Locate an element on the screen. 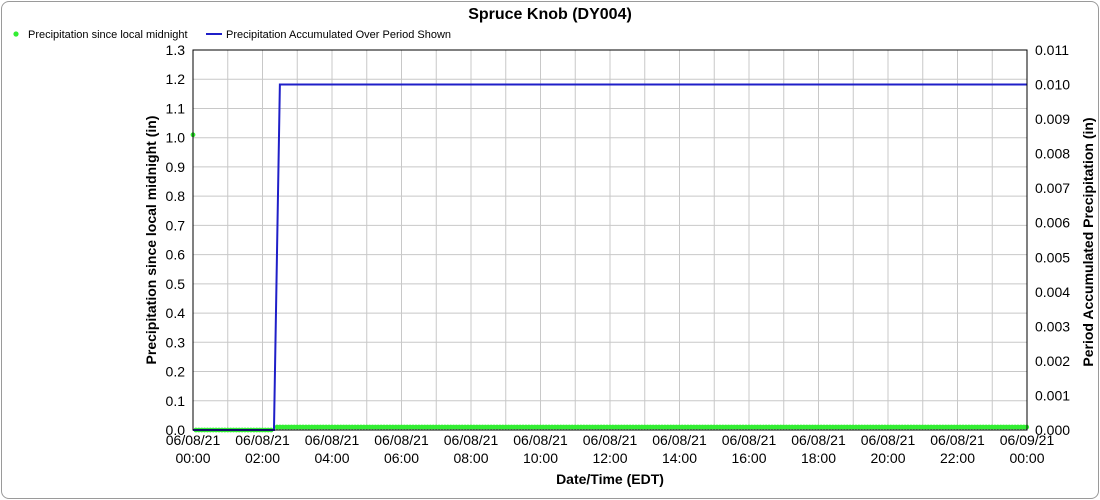  left-y-tick-label: 0.7 is located at coordinates (176, 225).